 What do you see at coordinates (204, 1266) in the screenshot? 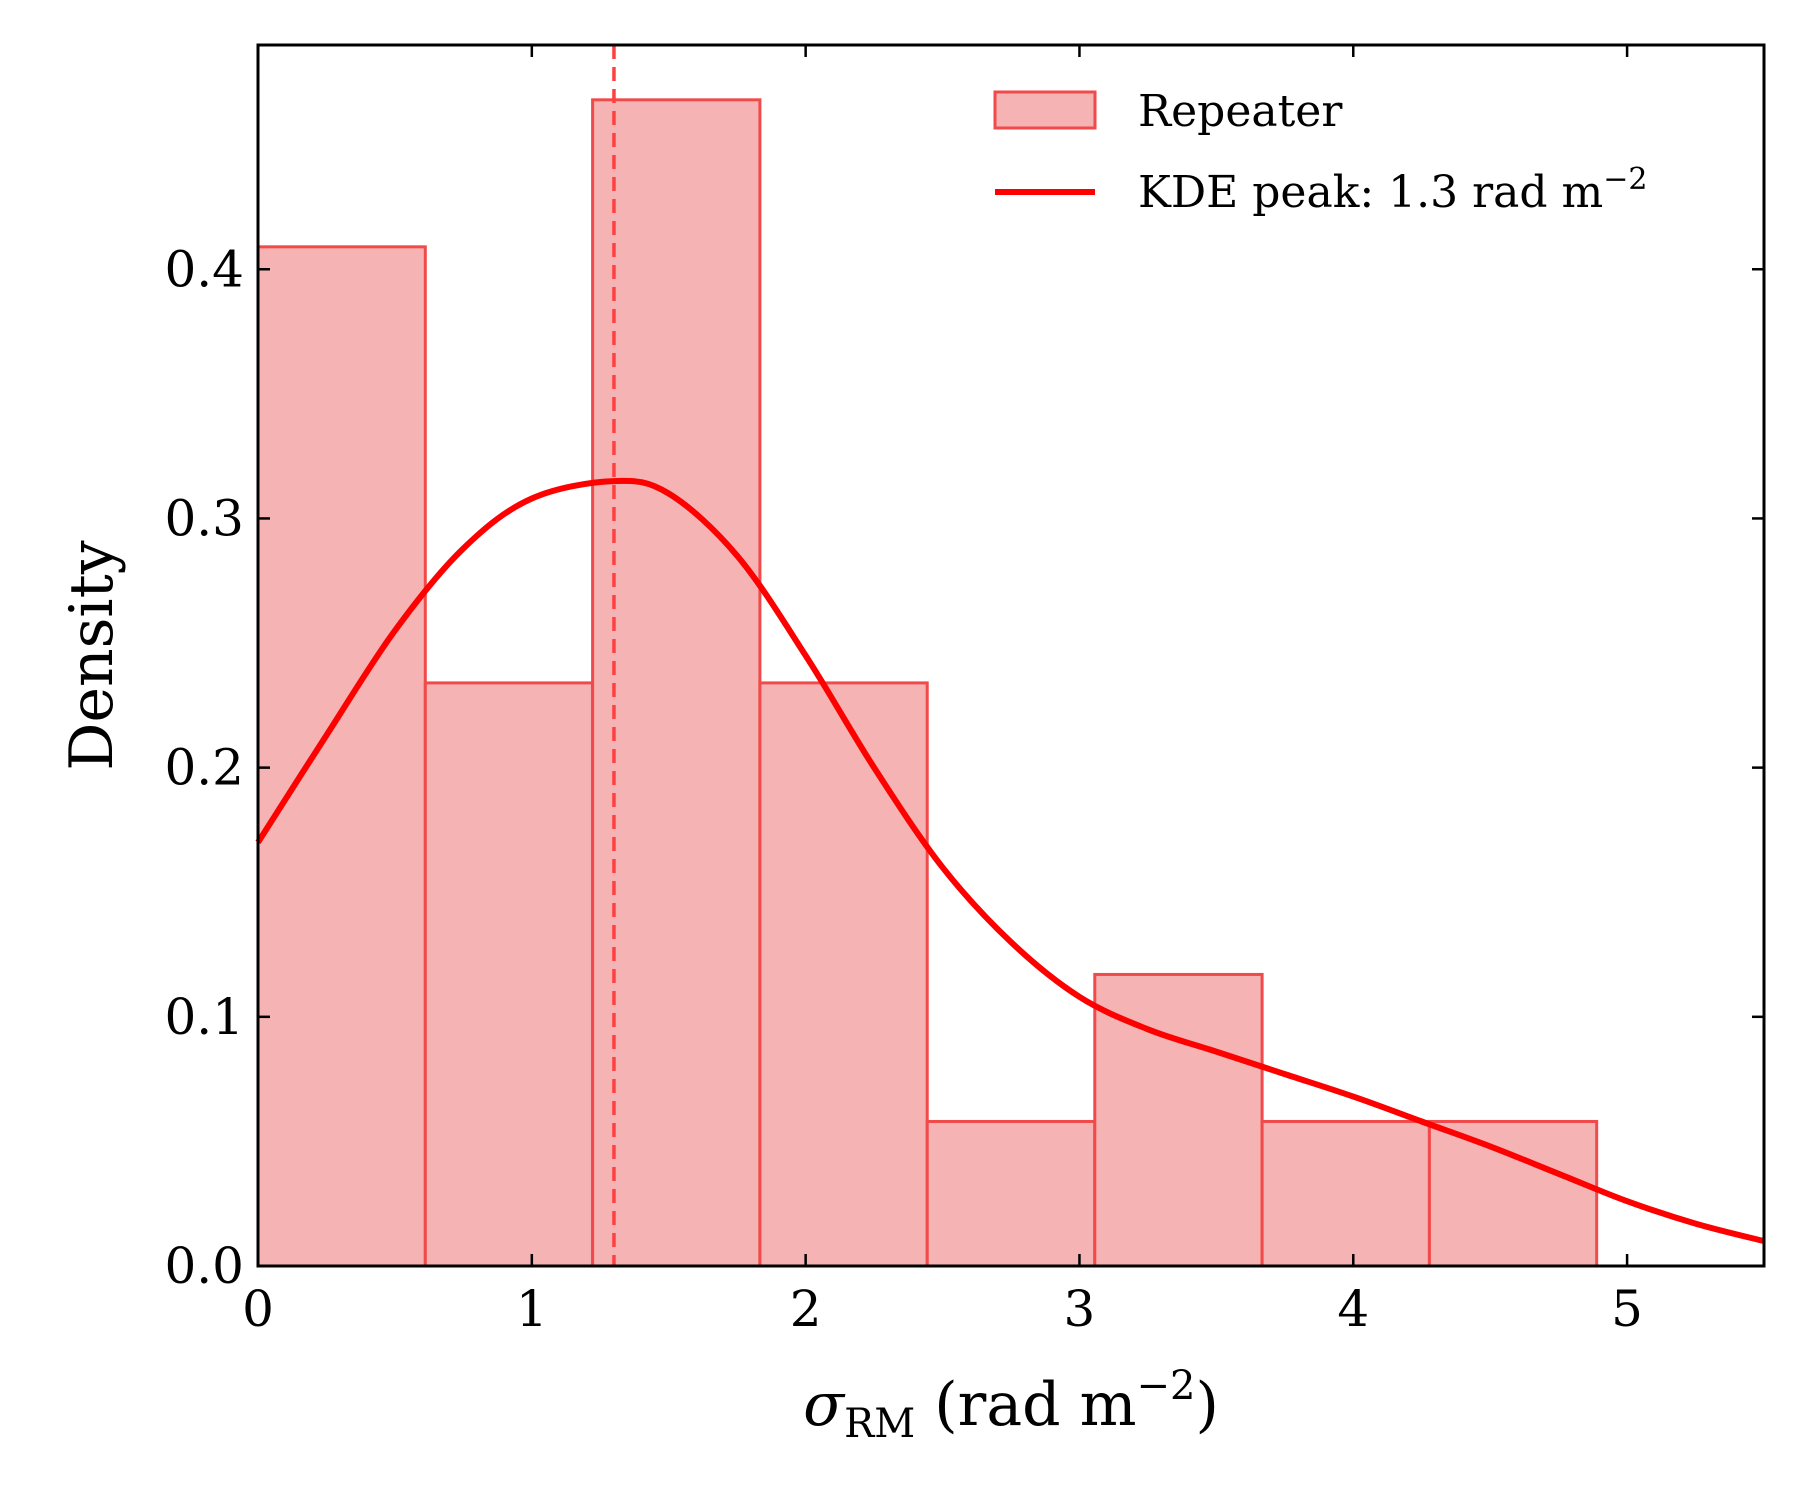
I see `y-tick-label: 0.0` at bounding box center [204, 1266].